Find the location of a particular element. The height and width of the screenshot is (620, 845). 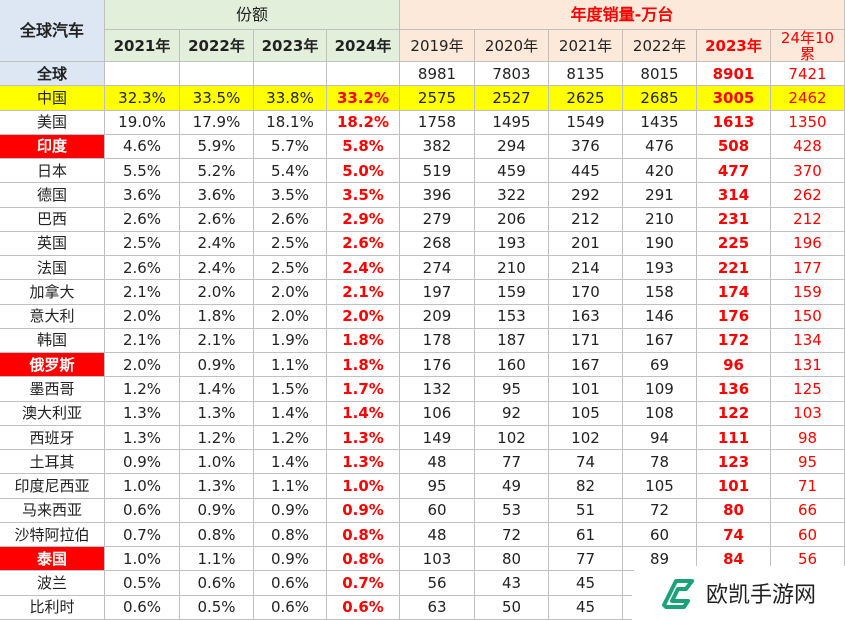

data-cell: 209 is located at coordinates (437, 316).